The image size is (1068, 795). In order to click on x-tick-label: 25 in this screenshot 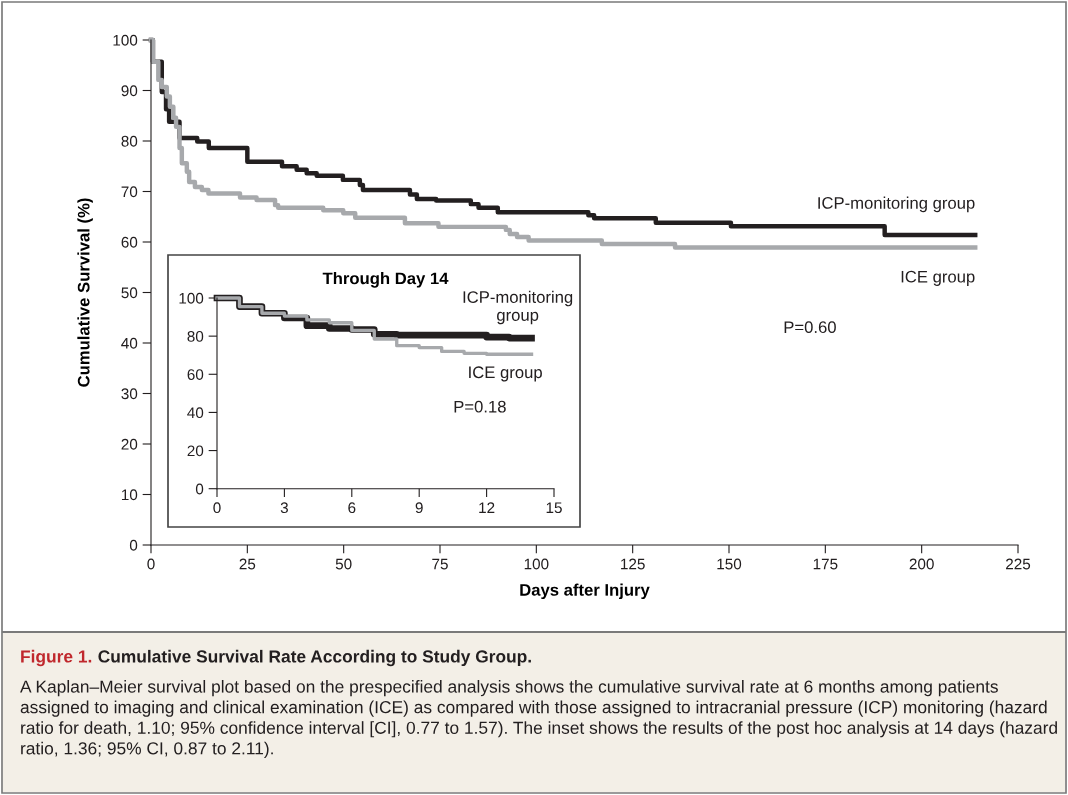, I will do `click(247, 564)`.